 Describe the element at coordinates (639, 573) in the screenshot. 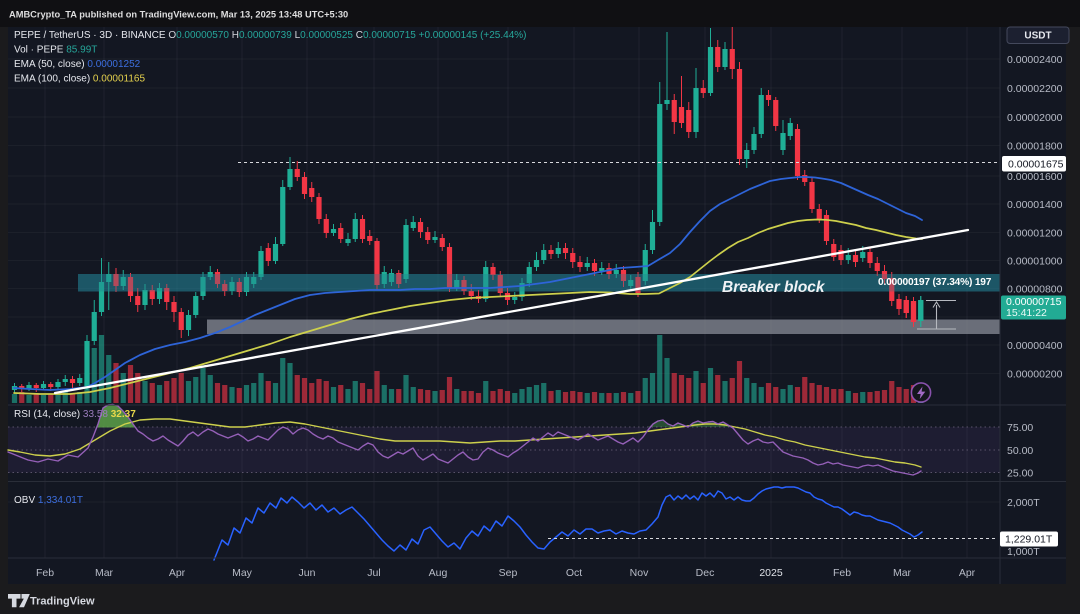

I see `svg-text: Nov` at that location.